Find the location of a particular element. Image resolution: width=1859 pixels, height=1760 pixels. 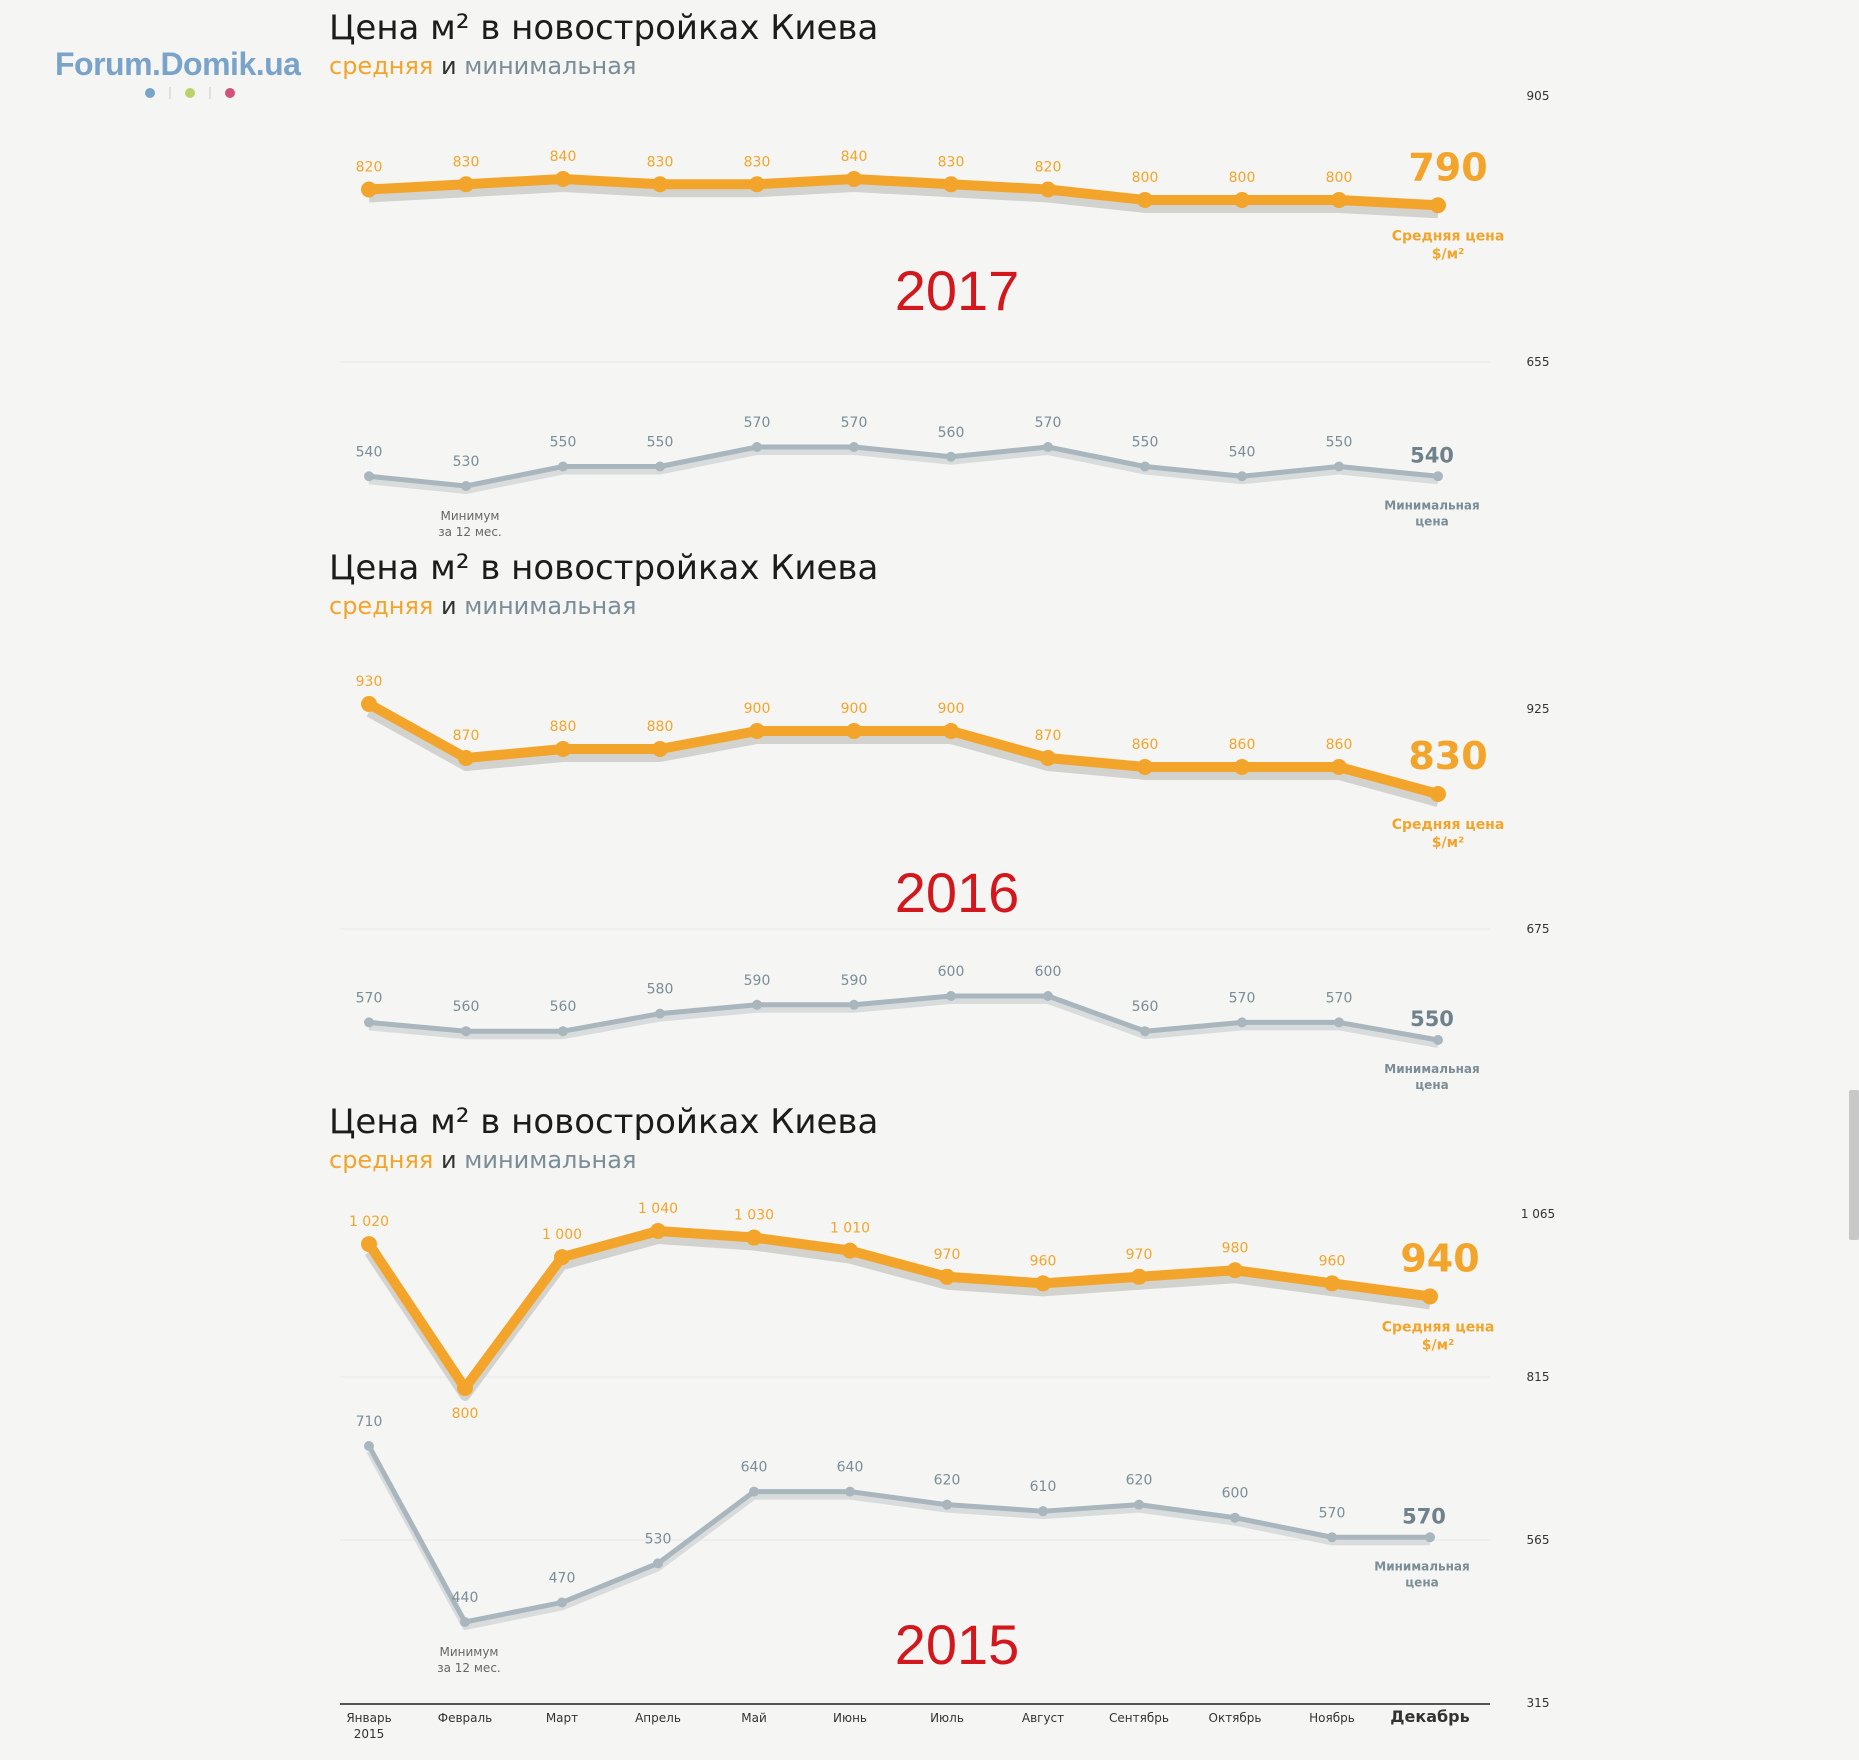

site-logo: Forum.Domik.ua is located at coordinates (178, 64).